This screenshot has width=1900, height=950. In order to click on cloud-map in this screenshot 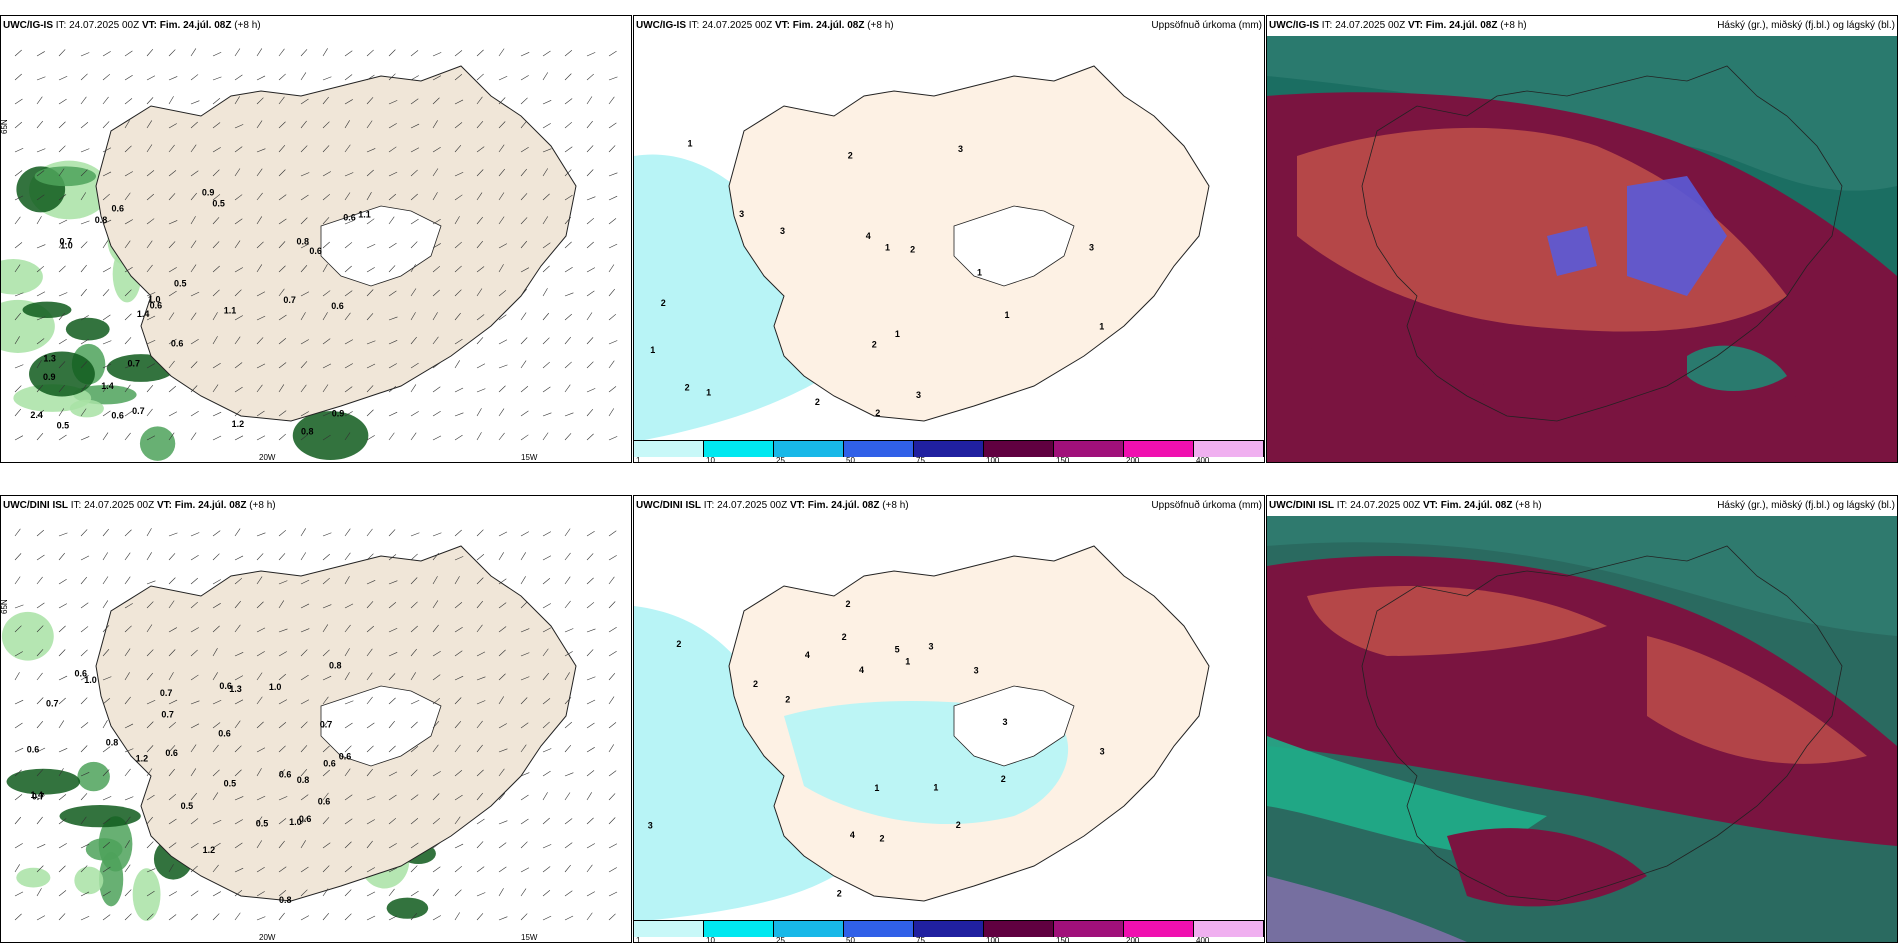, I will do `click(1582, 729)`.